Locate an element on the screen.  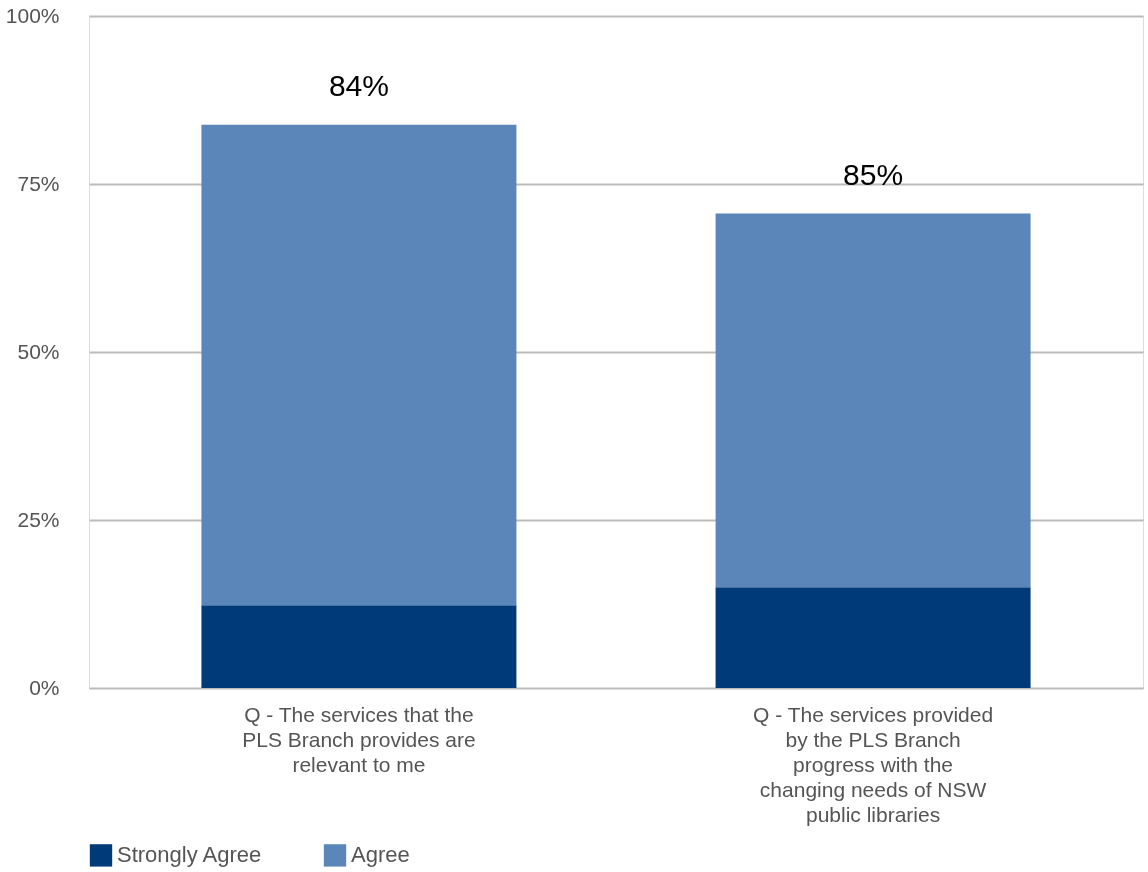
legend-label: Agree is located at coordinates (380, 855).